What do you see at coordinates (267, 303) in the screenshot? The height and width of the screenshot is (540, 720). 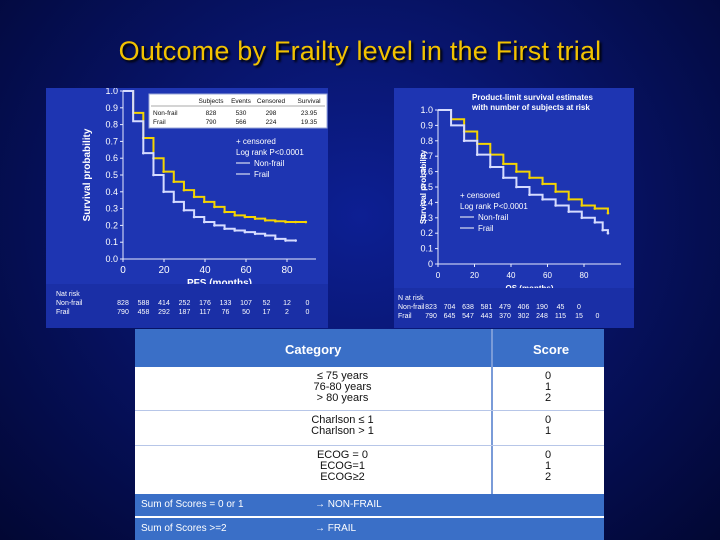 I see `at-risk-value: 52` at bounding box center [267, 303].